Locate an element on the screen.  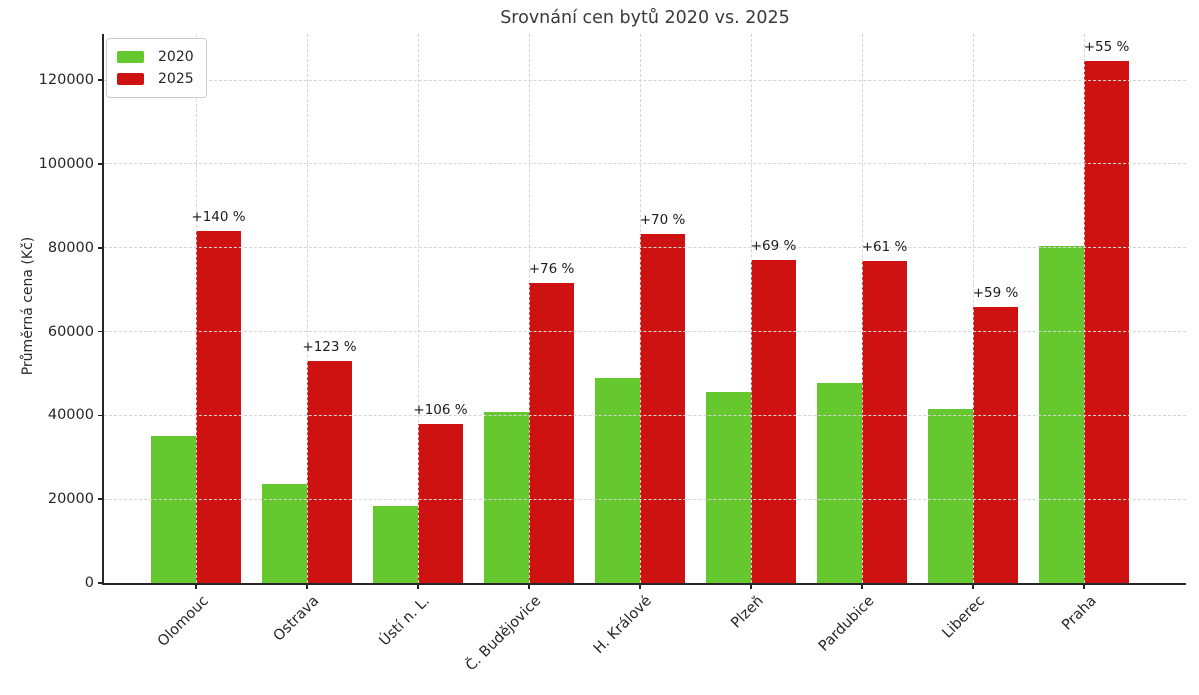
annotation-plze: +69 % is located at coordinates (773, 245).